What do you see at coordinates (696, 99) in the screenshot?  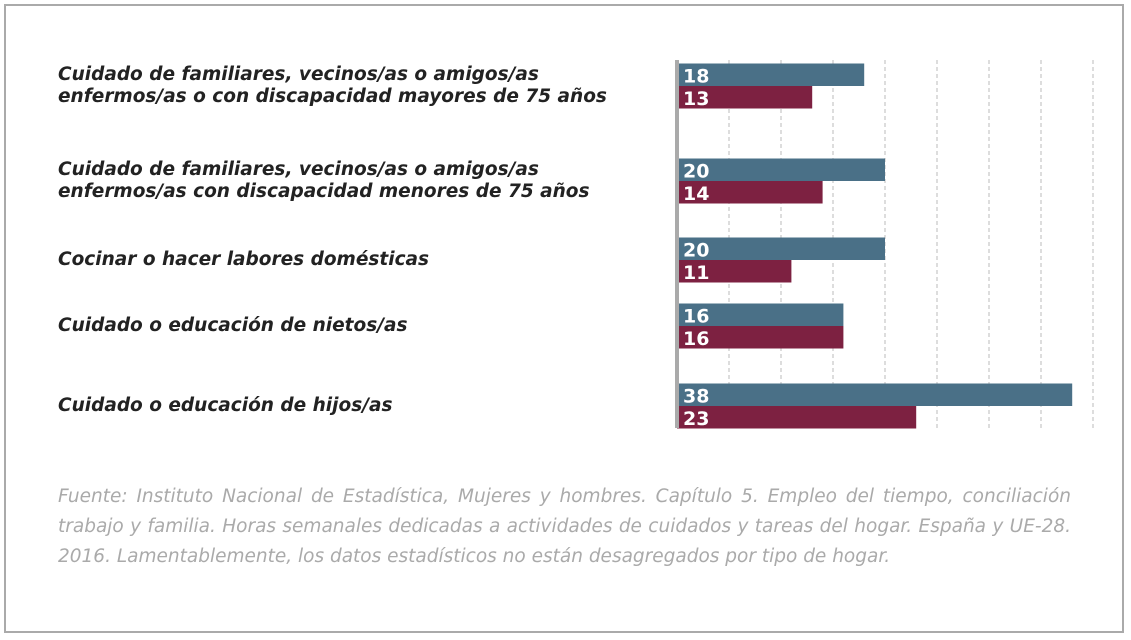 I see `value-label: 13` at bounding box center [696, 99].